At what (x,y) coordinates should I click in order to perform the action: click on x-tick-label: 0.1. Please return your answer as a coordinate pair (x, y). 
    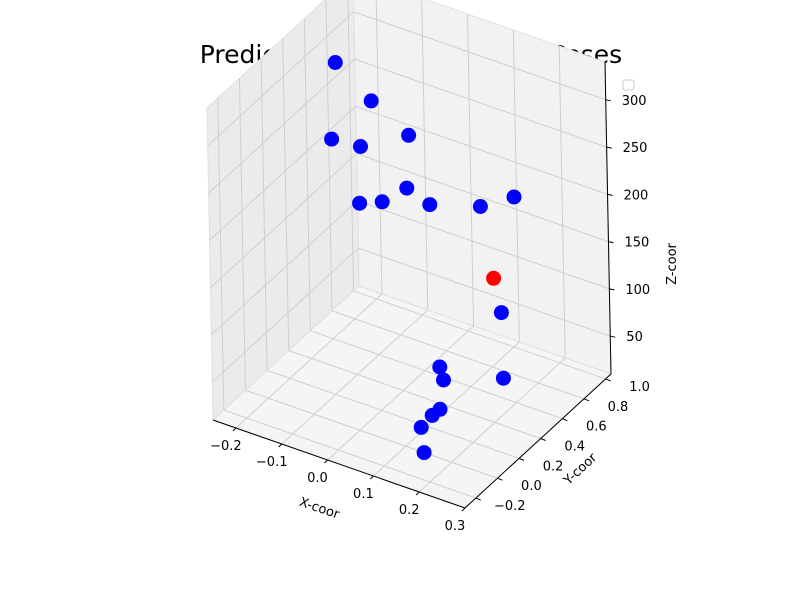
    Looking at the image, I should click on (363, 494).